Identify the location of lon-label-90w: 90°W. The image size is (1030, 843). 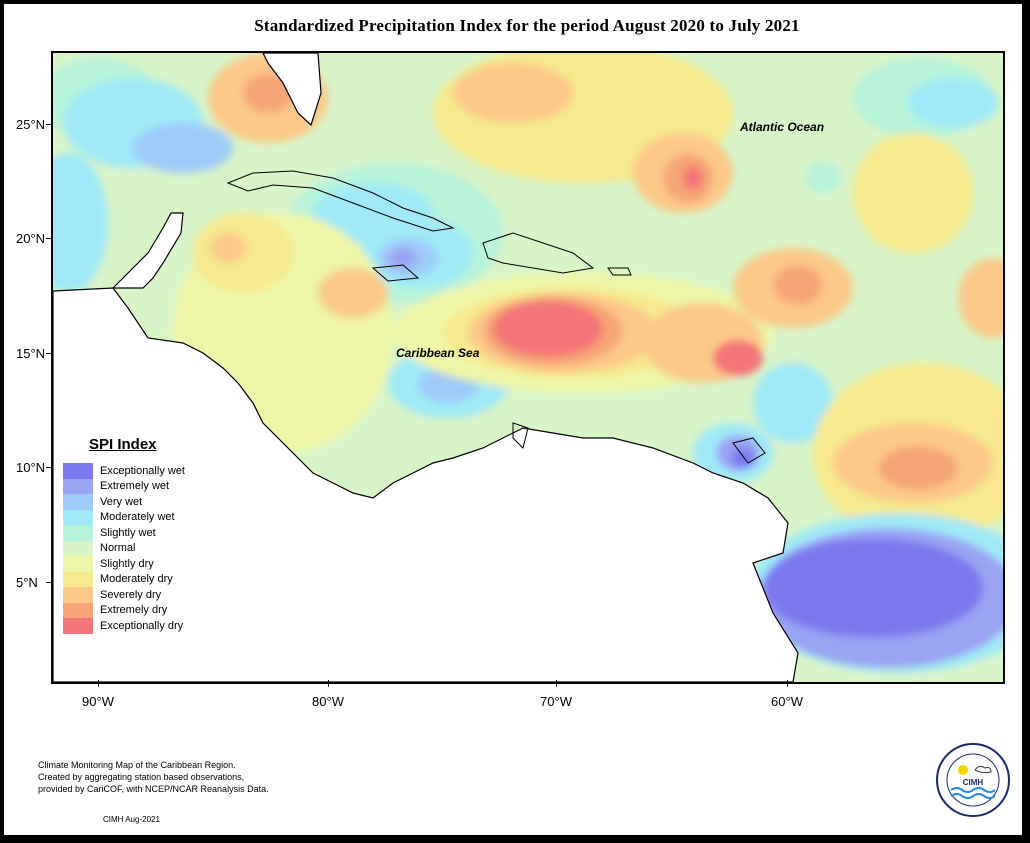
(98, 701).